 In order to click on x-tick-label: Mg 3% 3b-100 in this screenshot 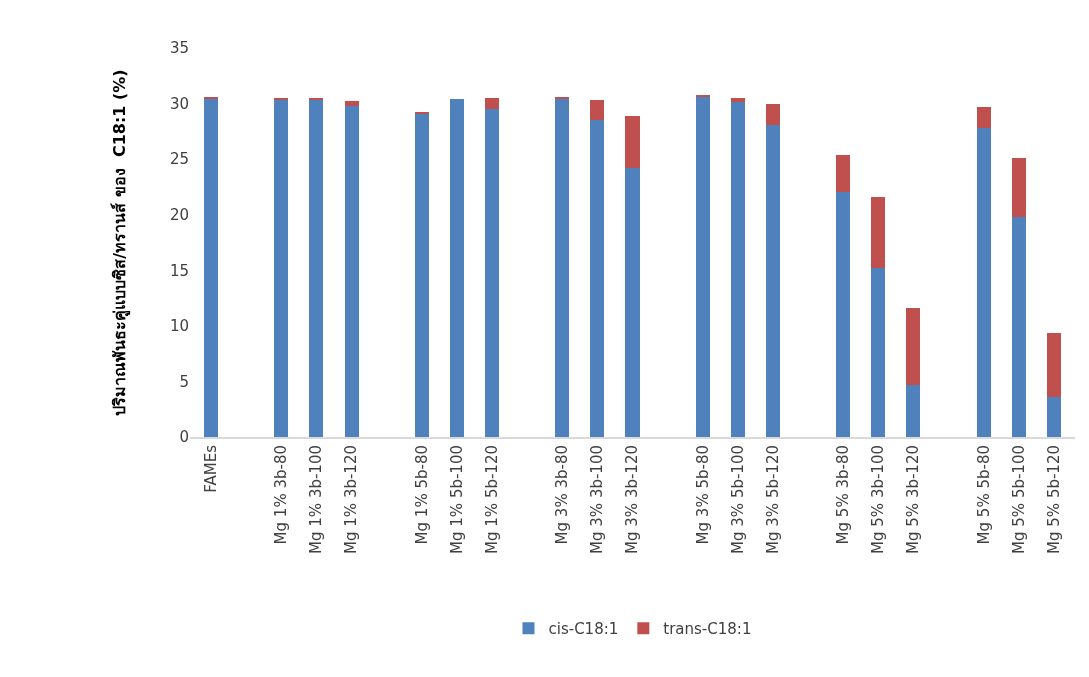, I will do `click(597, 499)`.